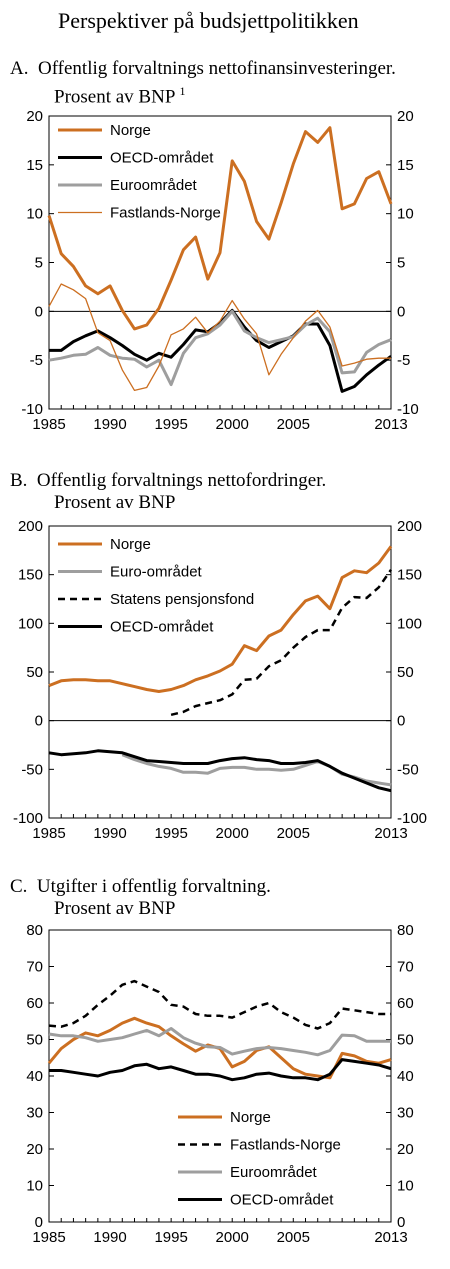 The width and height of the screenshot is (450, 1269). What do you see at coordinates (28, 818) in the screenshot?
I see `y-tick-label-left: -100` at bounding box center [28, 818].